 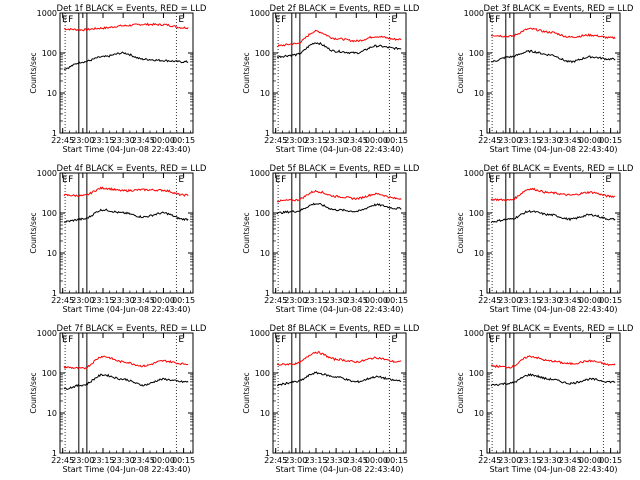 What do you see at coordinates (559, 169) in the screenshot?
I see `panel-title: Det 6f BLACK = Events, RED = LLD` at bounding box center [559, 169].